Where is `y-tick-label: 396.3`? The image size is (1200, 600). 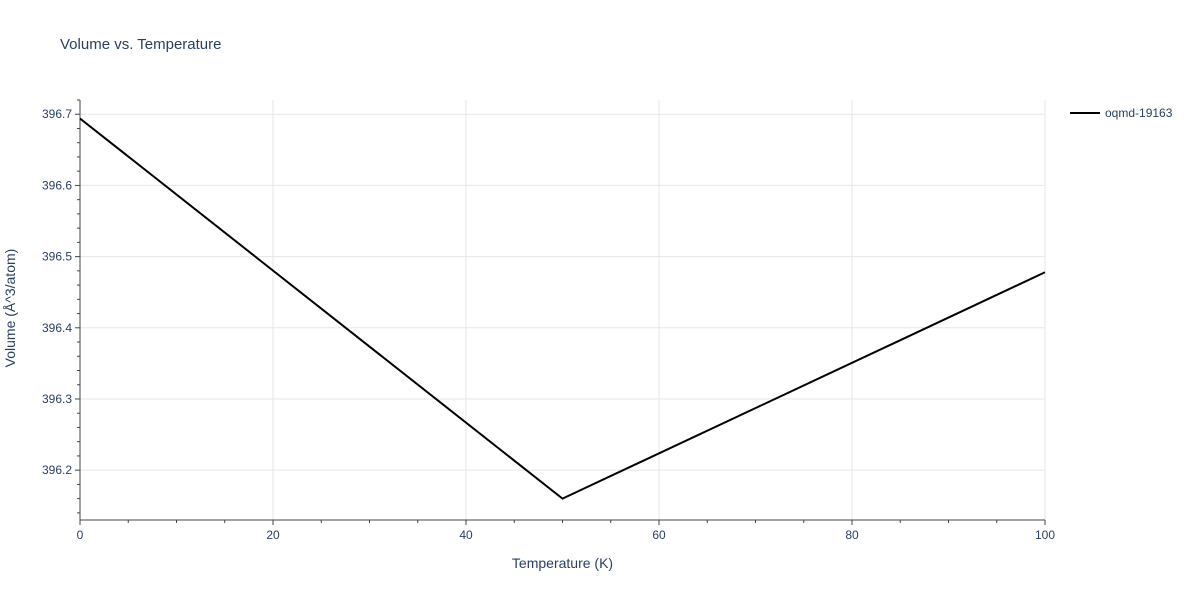
y-tick-label: 396.3 is located at coordinates (57, 399).